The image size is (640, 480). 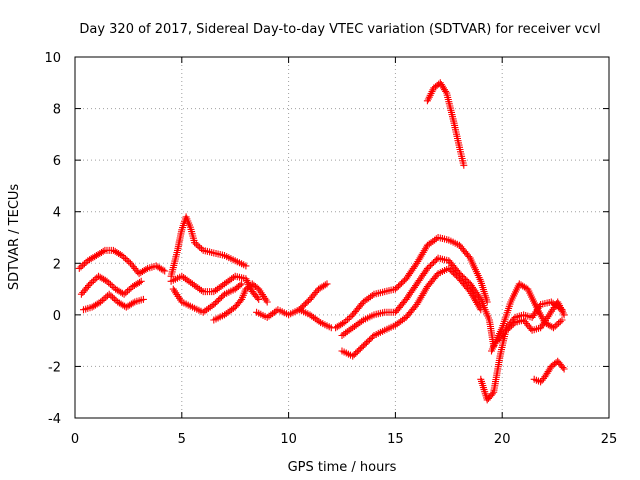 I want to click on series-prn-g, so click(x=240, y=302).